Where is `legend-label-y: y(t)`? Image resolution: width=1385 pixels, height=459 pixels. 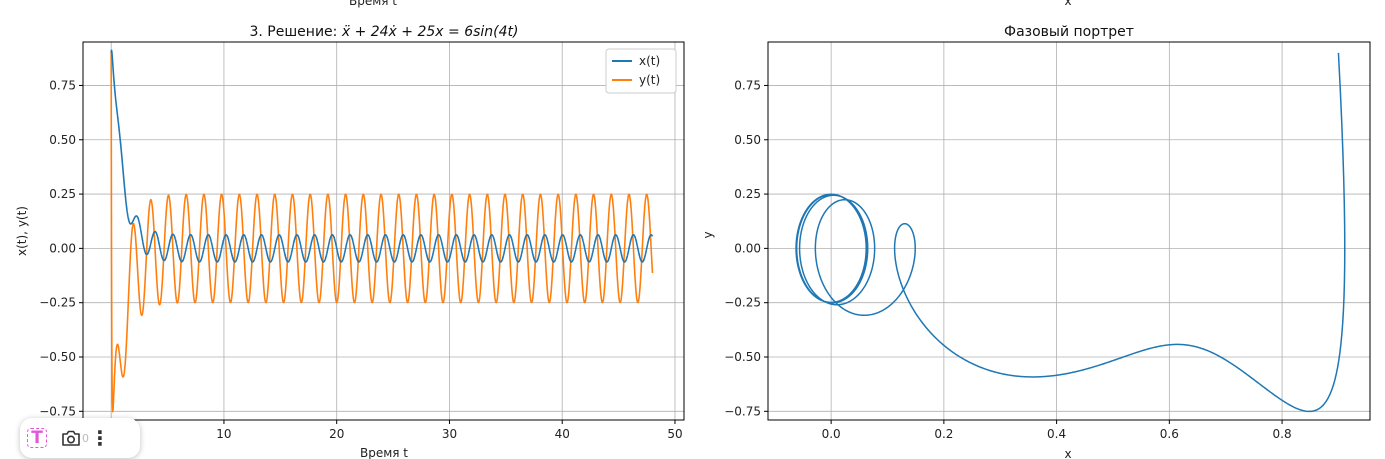
legend-label-y: y(t) is located at coordinates (649, 80).